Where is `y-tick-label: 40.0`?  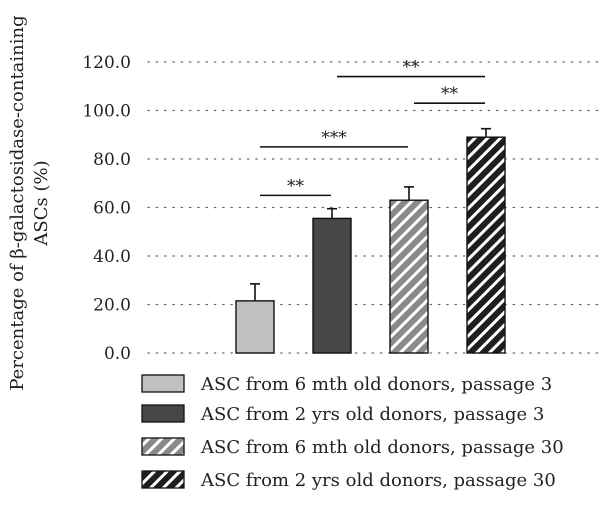 y-tick-label: 40.0 is located at coordinates (112, 257).